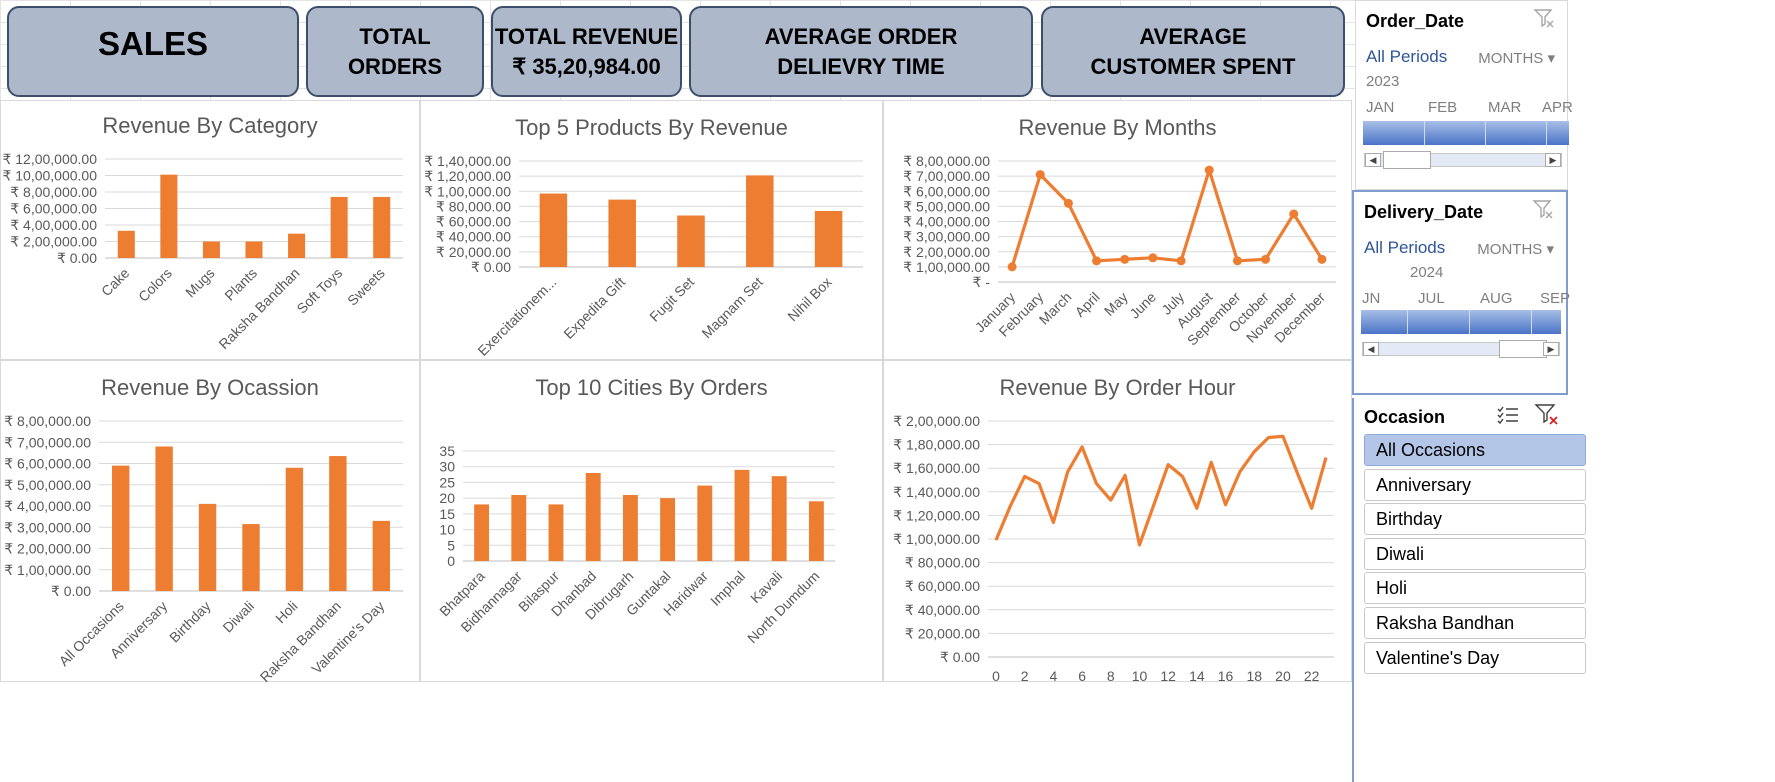  What do you see at coordinates (1053, 676) in the screenshot?
I see `x-tick-label: 4` at bounding box center [1053, 676].